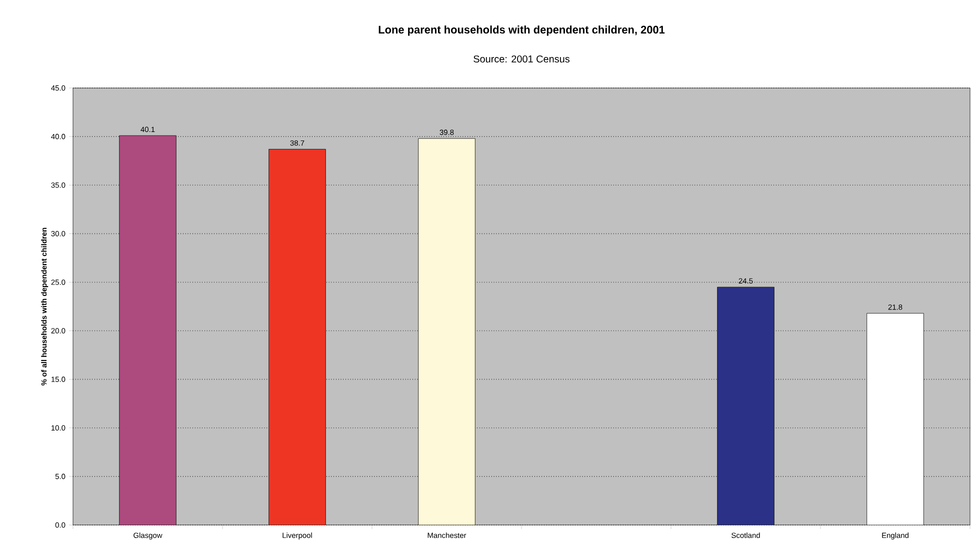  Describe the element at coordinates (521, 31) in the screenshot. I see `chart-title: Lone parent households with dependent children, 2001` at that location.